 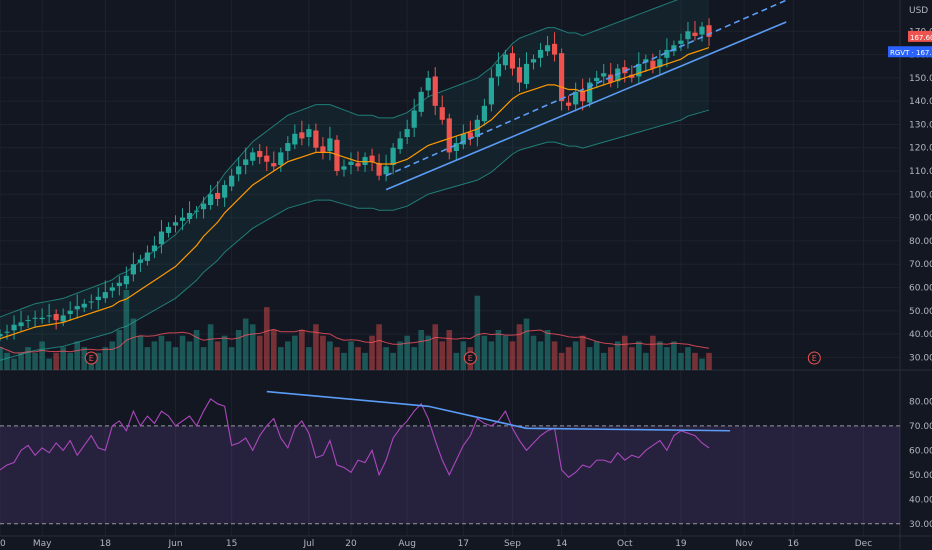 What do you see at coordinates (920, 195) in the screenshot?
I see `price-tick-label-7: 100.00` at bounding box center [920, 195].